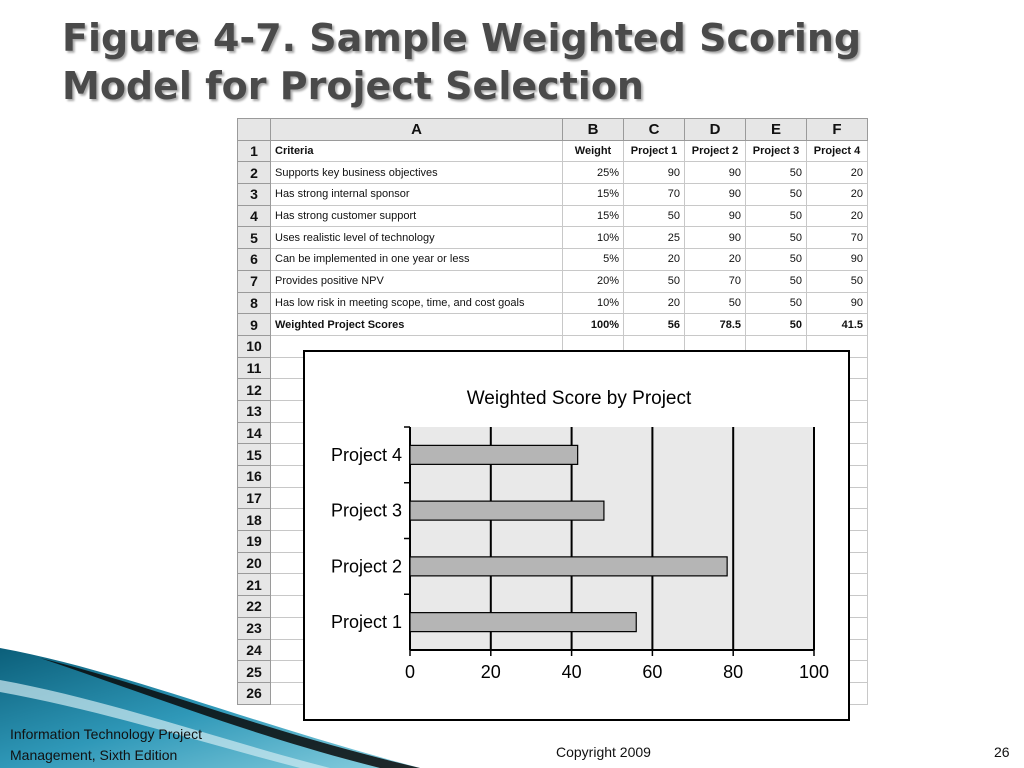 This screenshot has width=1024, height=768. I want to click on cell: Project 4, so click(837, 151).